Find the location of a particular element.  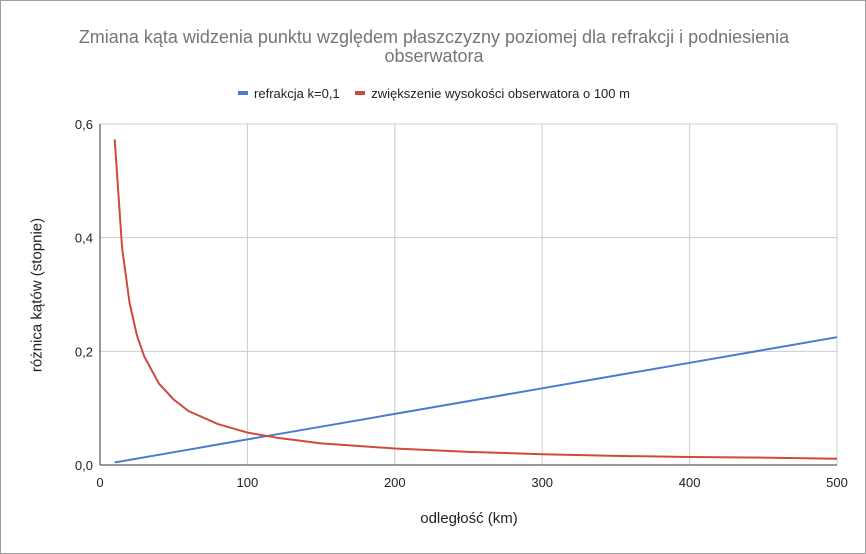

legend-label: refrakcja k=0,1 is located at coordinates (297, 93).